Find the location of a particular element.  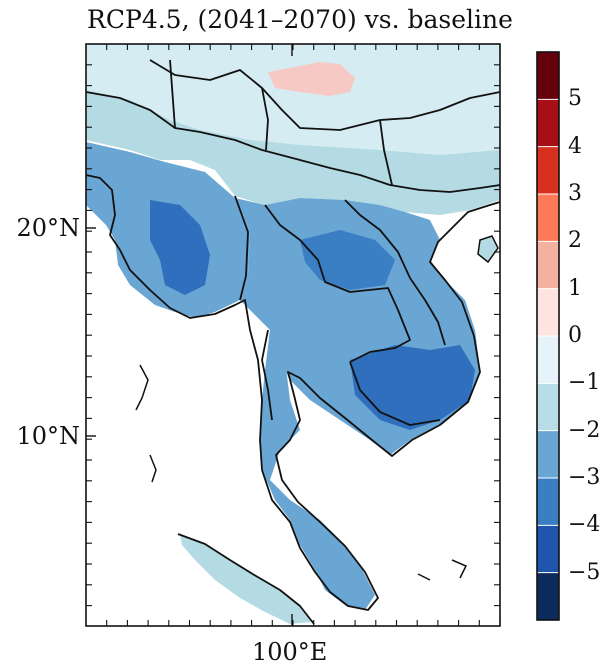

colorbar-label: −1 is located at coordinates (584, 383).